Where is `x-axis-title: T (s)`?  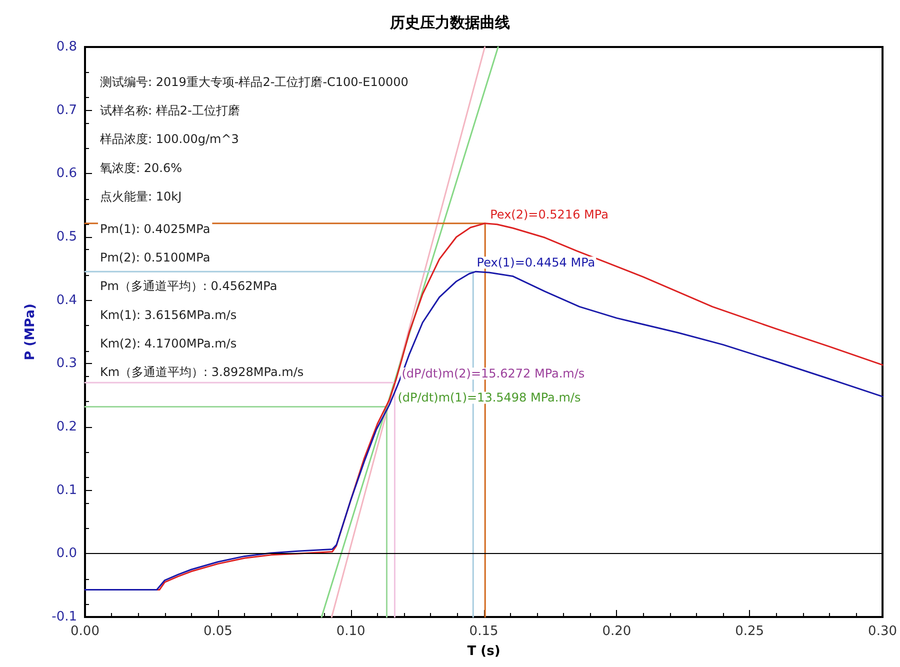 x-axis-title: T (s) is located at coordinates (483, 651).